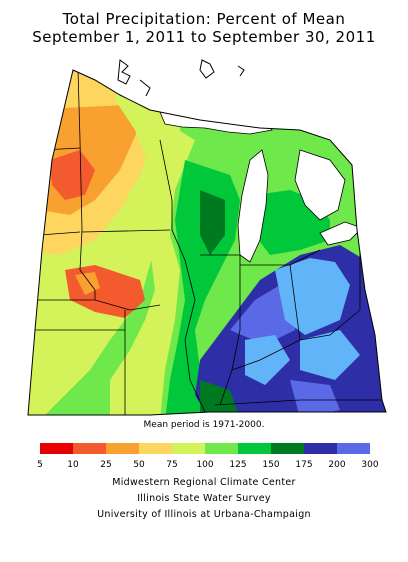 Image resolution: width=408 pixels, height=562 pixels. What do you see at coordinates (220, 330) in the screenshot?
I see `border-illinois-indiana` at bounding box center [220, 330].